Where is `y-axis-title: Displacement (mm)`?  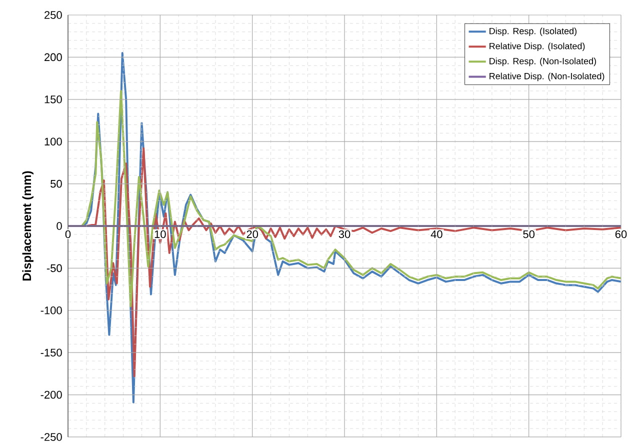
y-axis-title: Displacement (mm) is located at coordinates (28, 226).